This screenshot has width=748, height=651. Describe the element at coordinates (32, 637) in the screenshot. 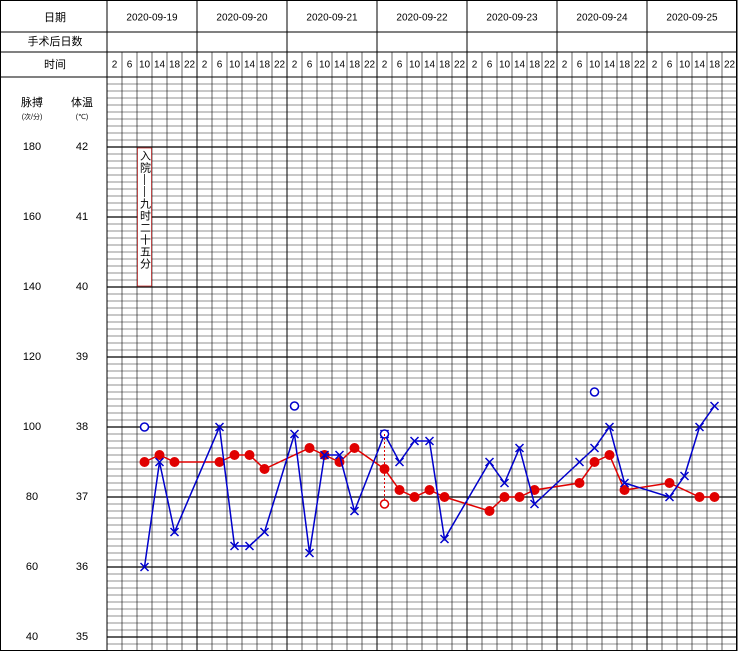

I see `pulse-tick: 40` at that location.